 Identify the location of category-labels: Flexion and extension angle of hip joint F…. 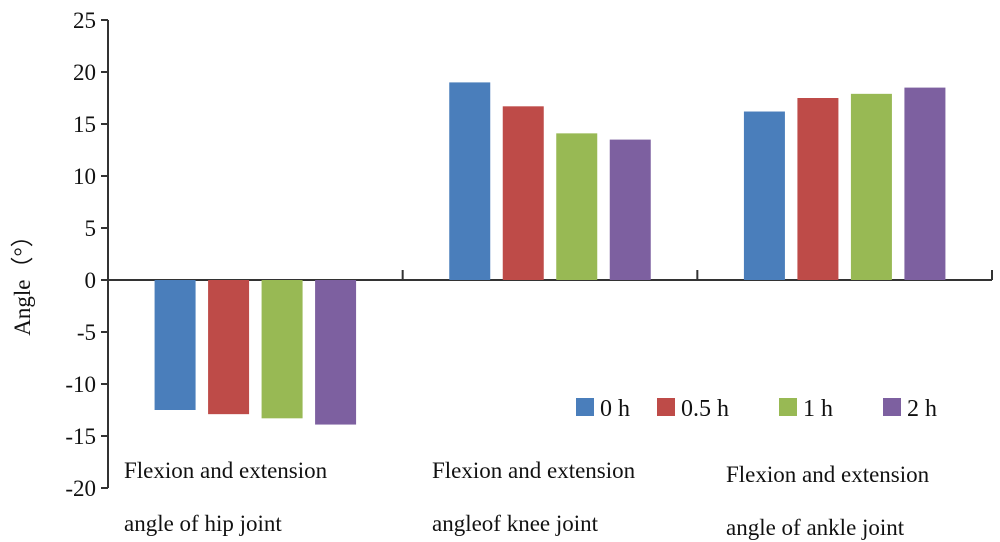
(527, 499).